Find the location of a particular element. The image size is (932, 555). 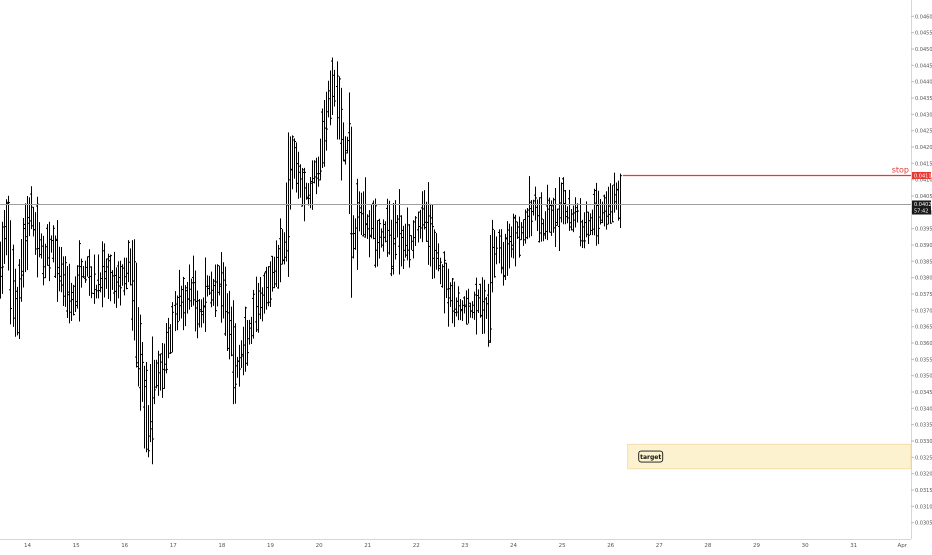

time-tick-label: 27 is located at coordinates (659, 546).